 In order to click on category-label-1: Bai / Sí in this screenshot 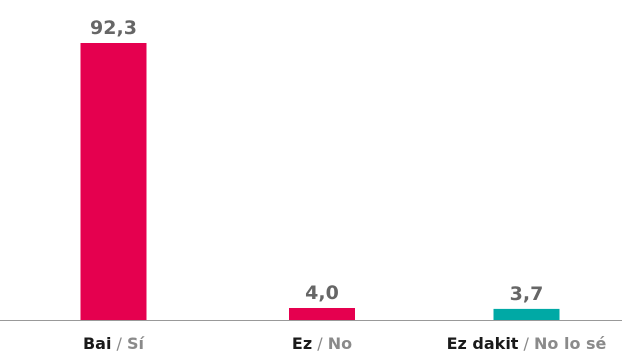, I will do `click(114, 343)`.